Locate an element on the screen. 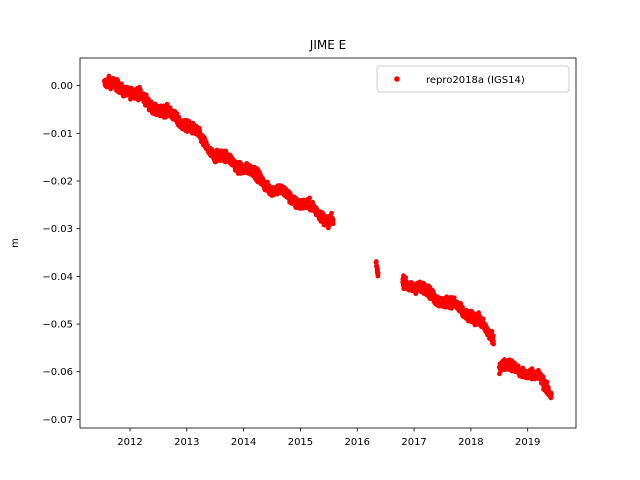 This screenshot has width=640, height=480. x-tick-label: 2014 is located at coordinates (243, 442).